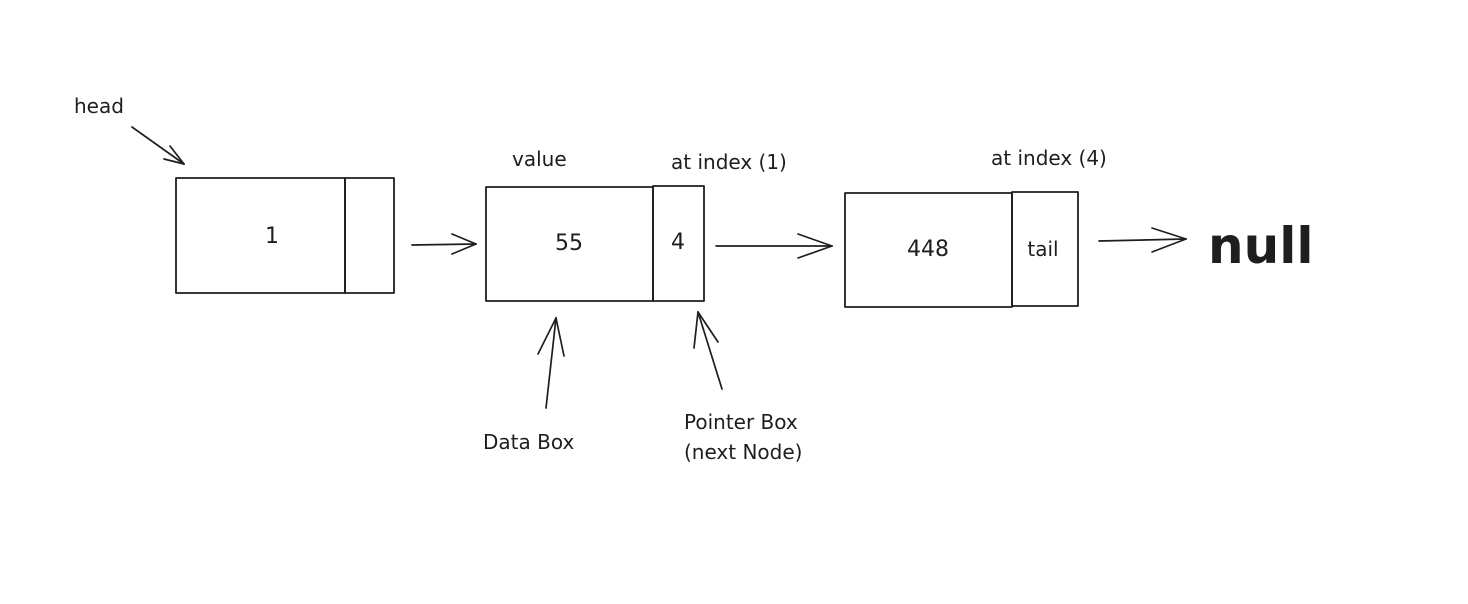 The height and width of the screenshot is (604, 1468). Describe the element at coordinates (569, 243) in the screenshot. I see `node-2-value: 55` at that location.